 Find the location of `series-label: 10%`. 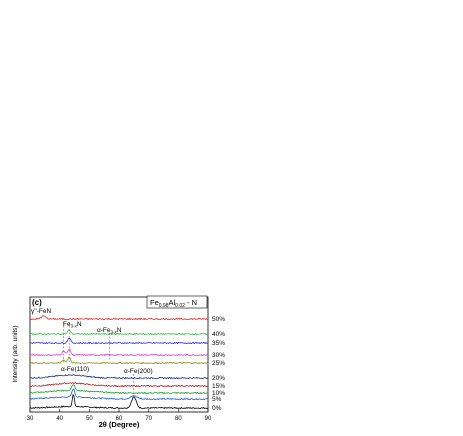

series-label: 10% is located at coordinates (218, 393).